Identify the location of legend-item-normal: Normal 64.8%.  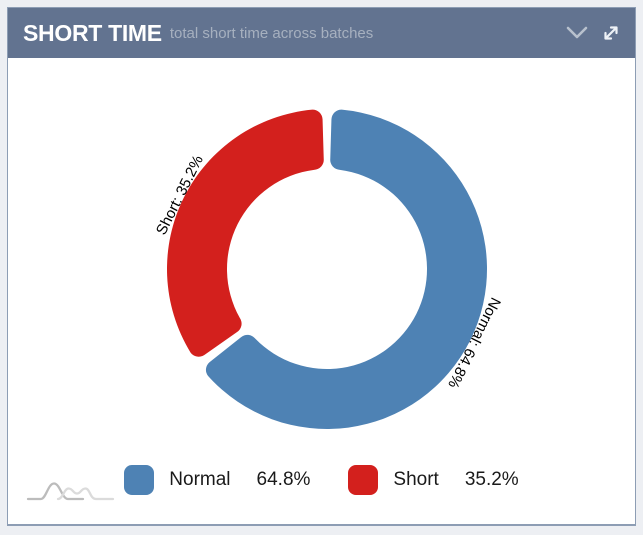
(217, 480).